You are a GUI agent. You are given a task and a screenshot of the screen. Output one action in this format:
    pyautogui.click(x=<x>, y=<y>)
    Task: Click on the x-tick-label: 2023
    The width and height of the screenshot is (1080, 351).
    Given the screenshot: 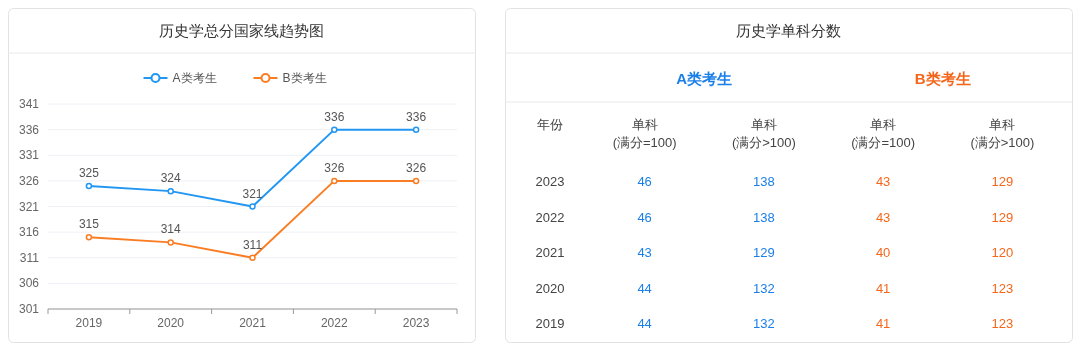 What is the action you would take?
    pyautogui.click(x=416, y=323)
    